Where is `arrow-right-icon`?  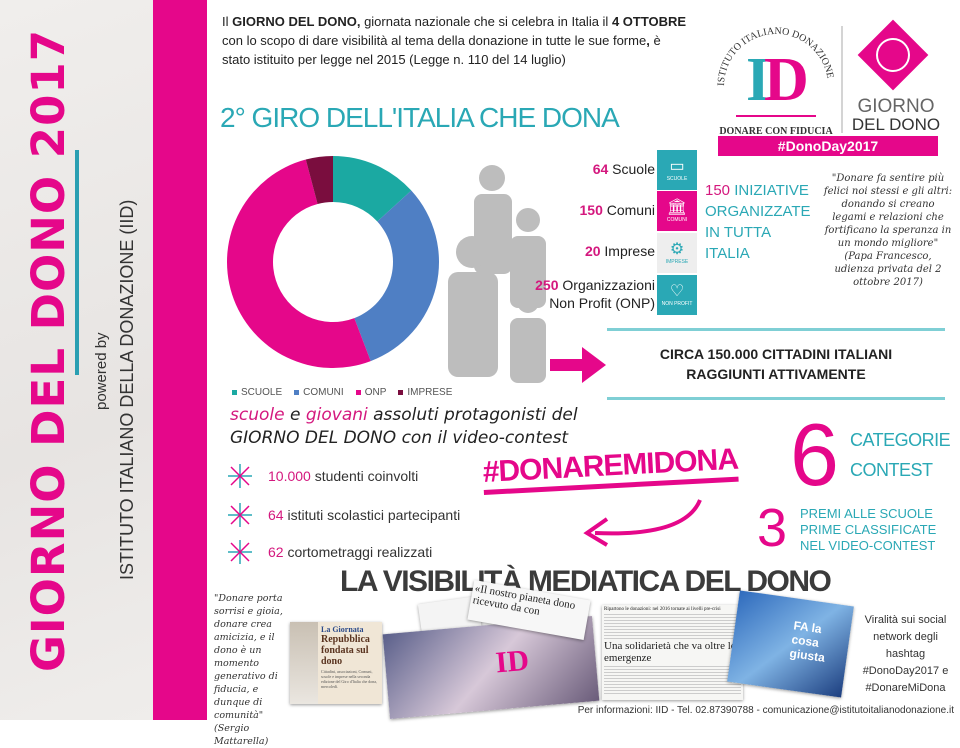 arrow-right-icon is located at coordinates (578, 365).